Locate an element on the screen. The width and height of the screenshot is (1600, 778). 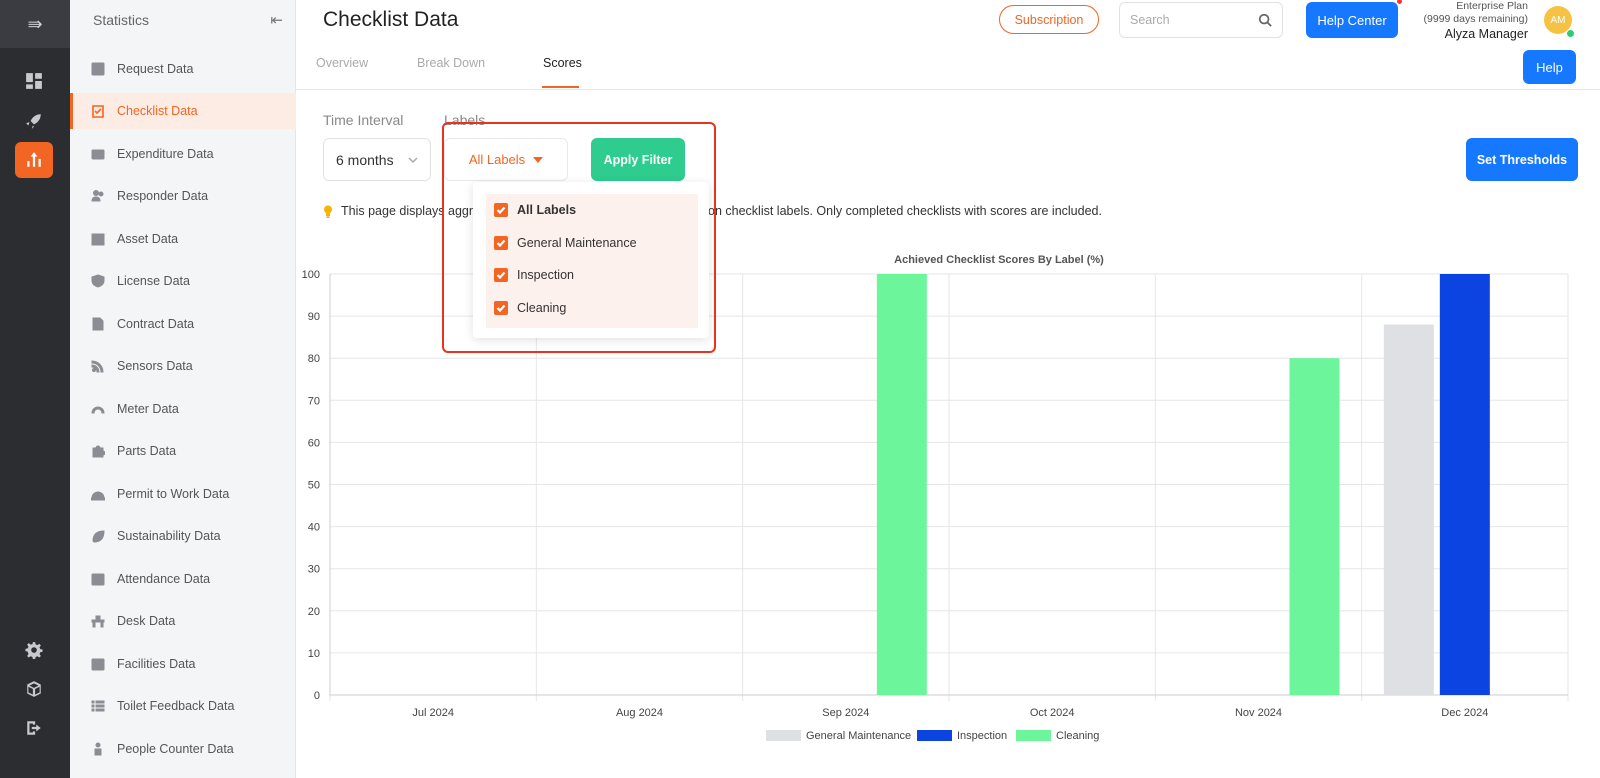
chart-title: Achieved Checklist Scores By Label (%) is located at coordinates (999, 260).